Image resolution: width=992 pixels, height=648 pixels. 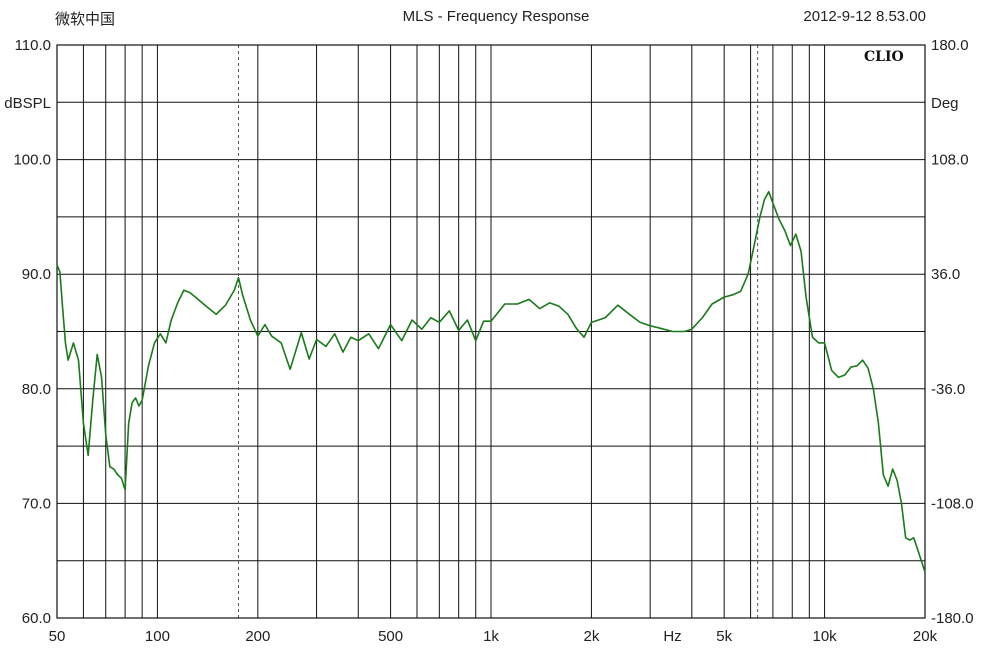 What do you see at coordinates (491, 636) in the screenshot?
I see `x-tick-label: 1k` at bounding box center [491, 636].